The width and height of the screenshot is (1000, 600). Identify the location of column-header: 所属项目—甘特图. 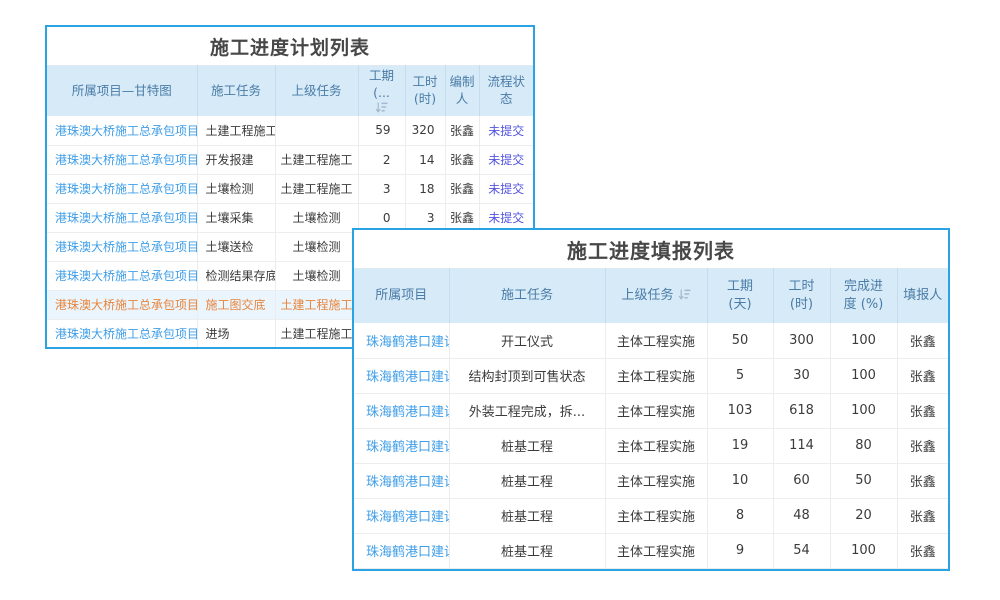
(122, 90).